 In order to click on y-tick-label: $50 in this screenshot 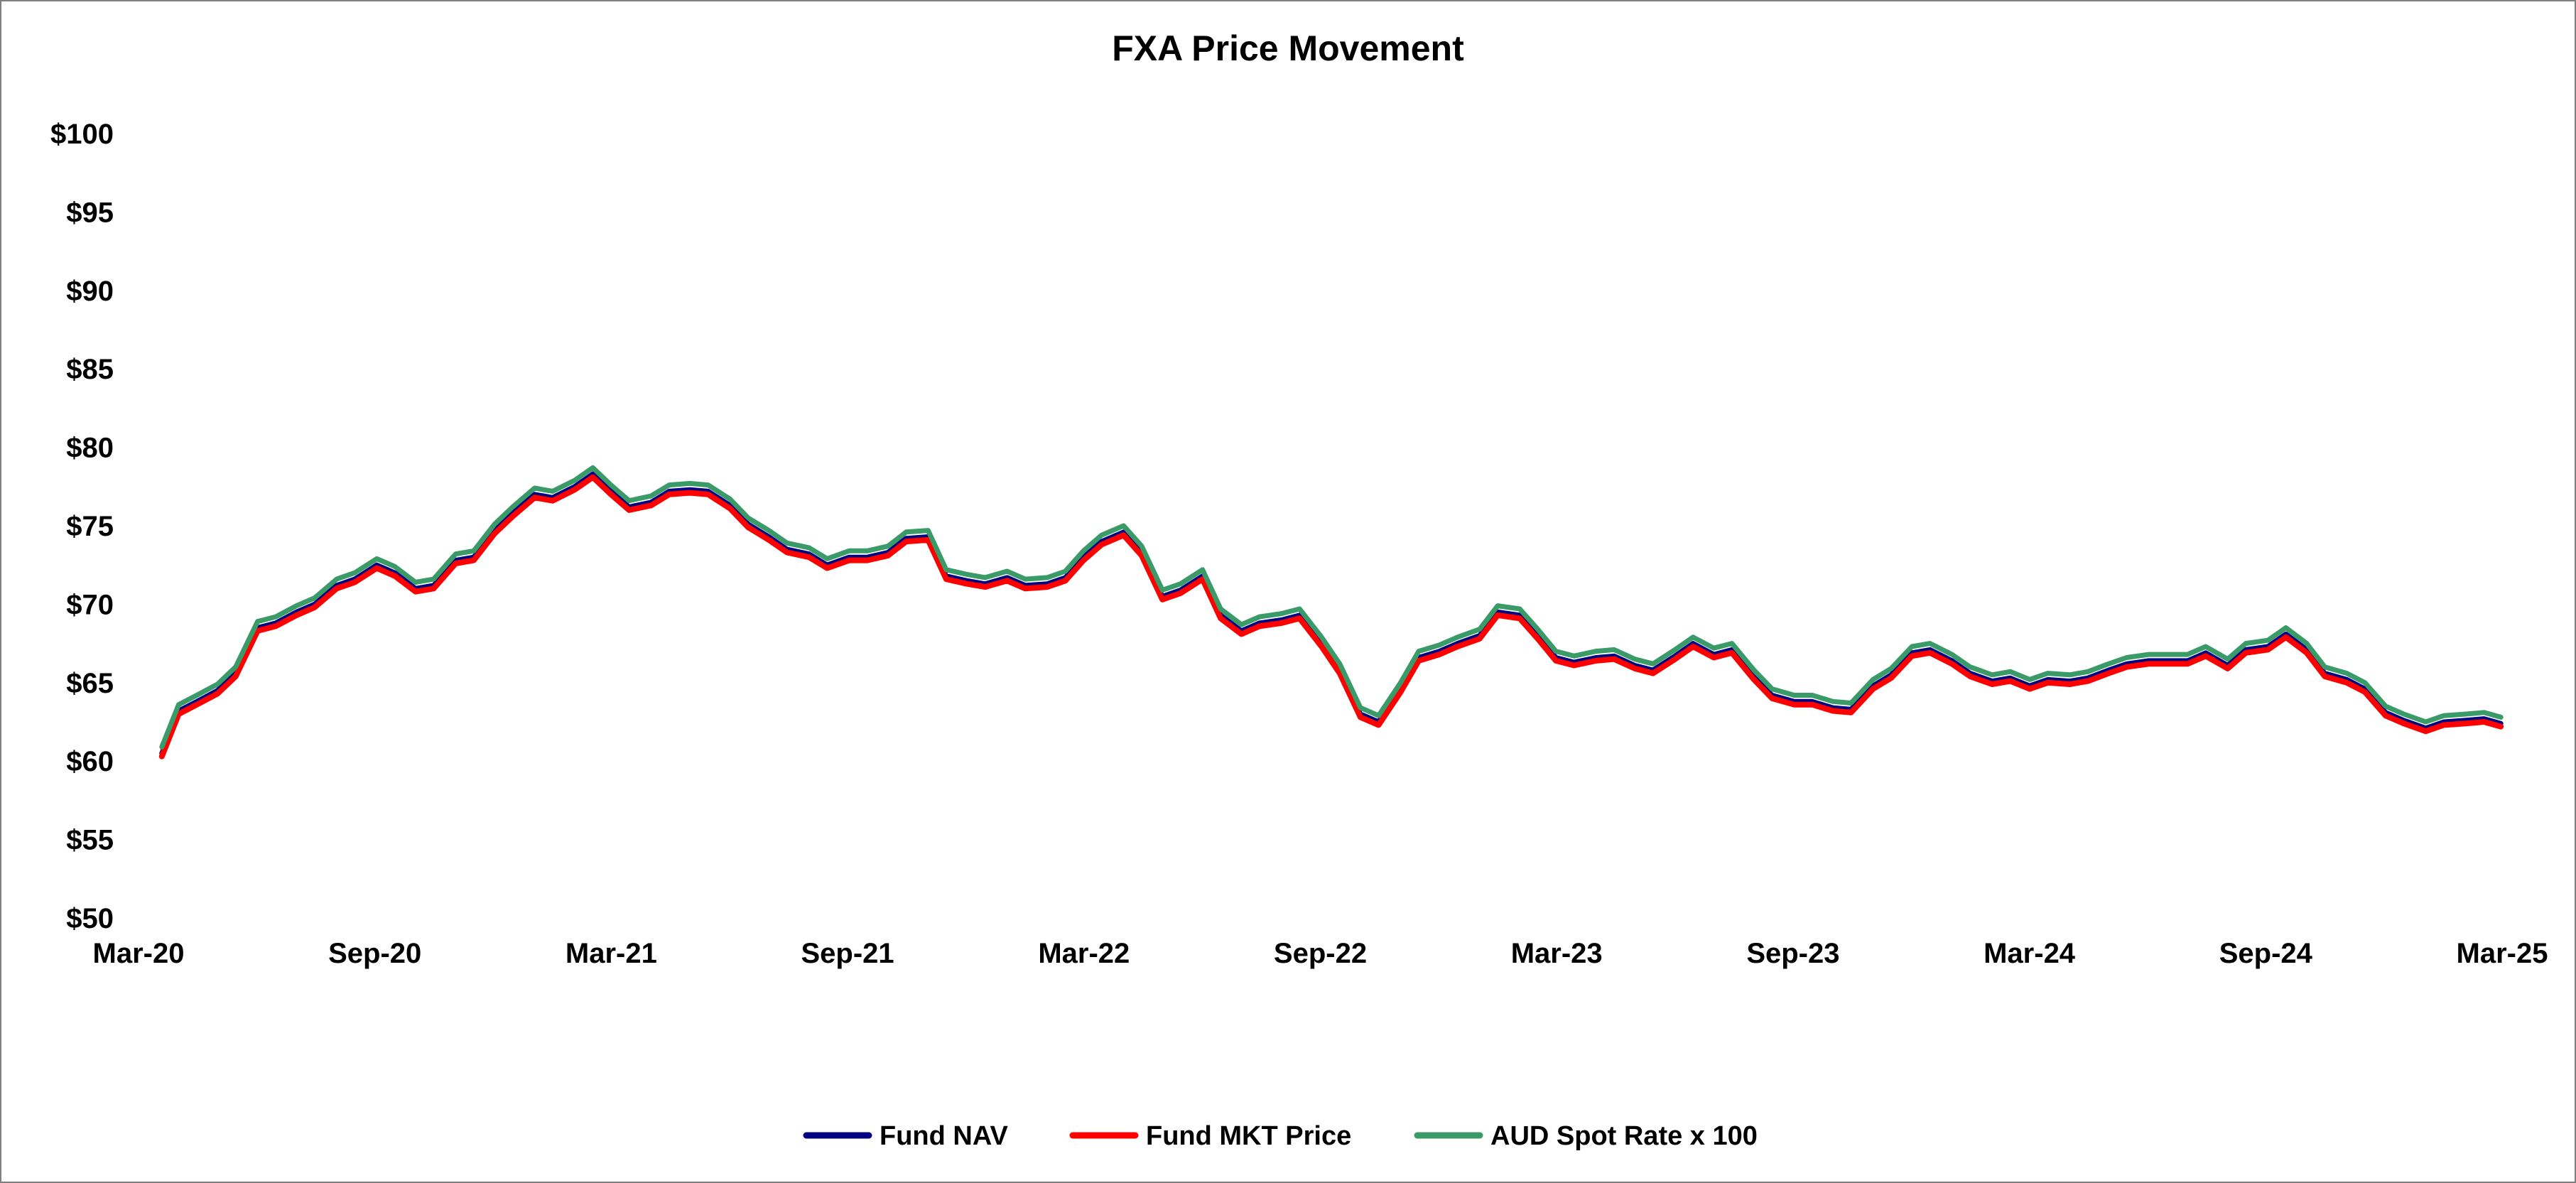, I will do `click(90, 918)`.